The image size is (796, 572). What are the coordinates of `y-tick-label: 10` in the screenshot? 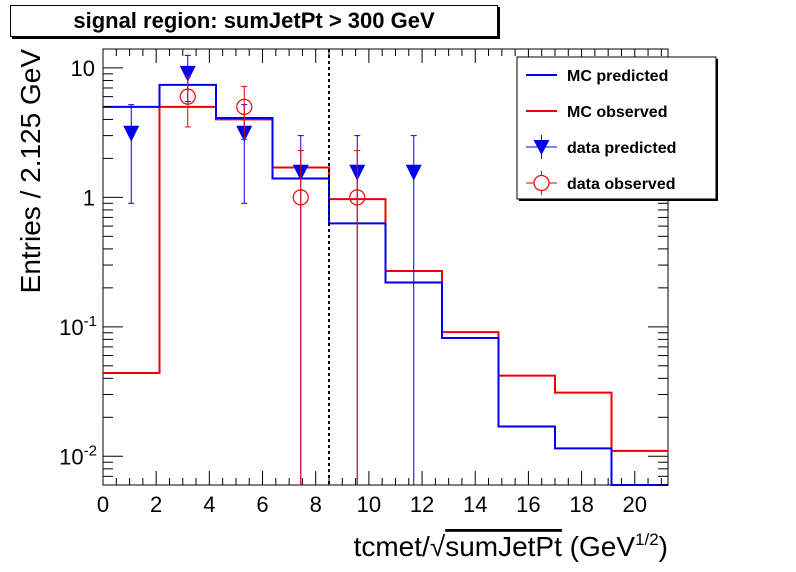 It's located at (83, 68).